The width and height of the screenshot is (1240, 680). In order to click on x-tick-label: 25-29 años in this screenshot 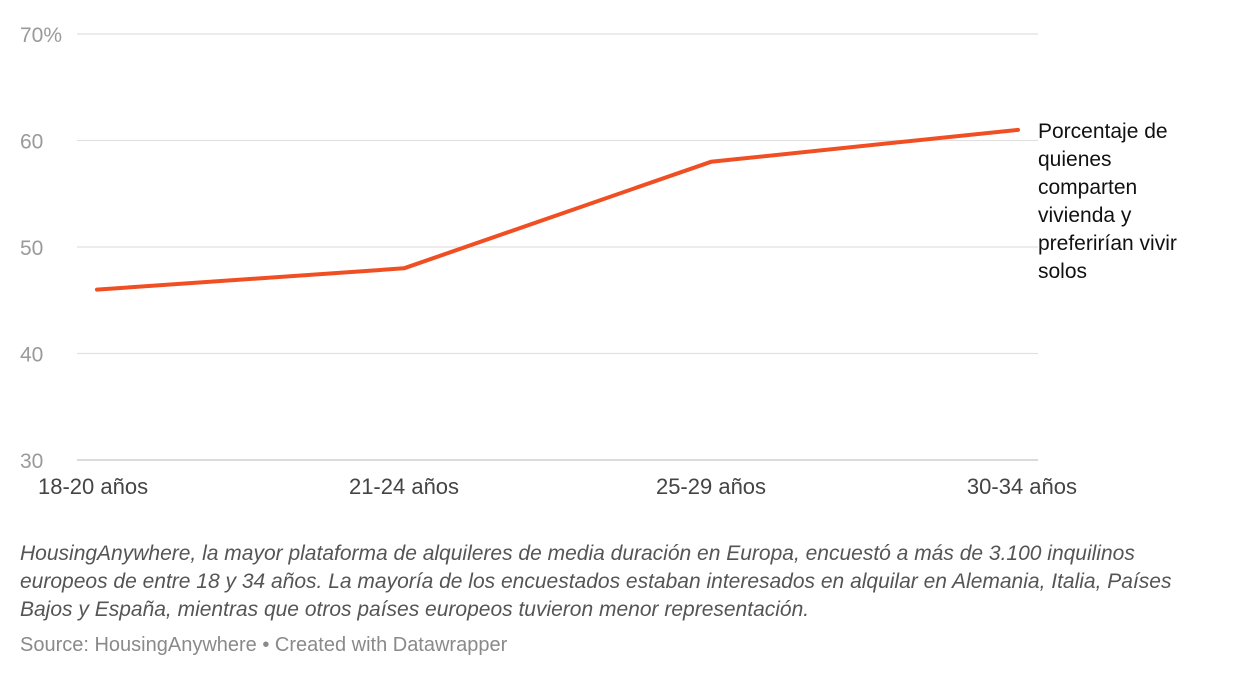, I will do `click(711, 486)`.